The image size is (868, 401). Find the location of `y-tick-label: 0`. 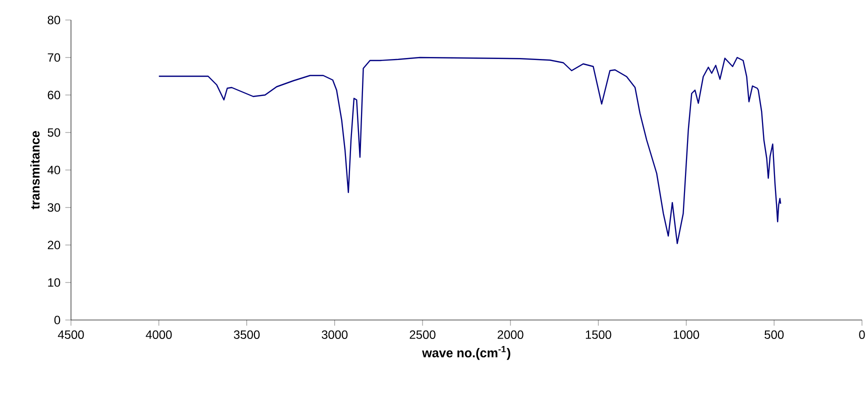

y-tick-label: 0 is located at coordinates (57, 320).